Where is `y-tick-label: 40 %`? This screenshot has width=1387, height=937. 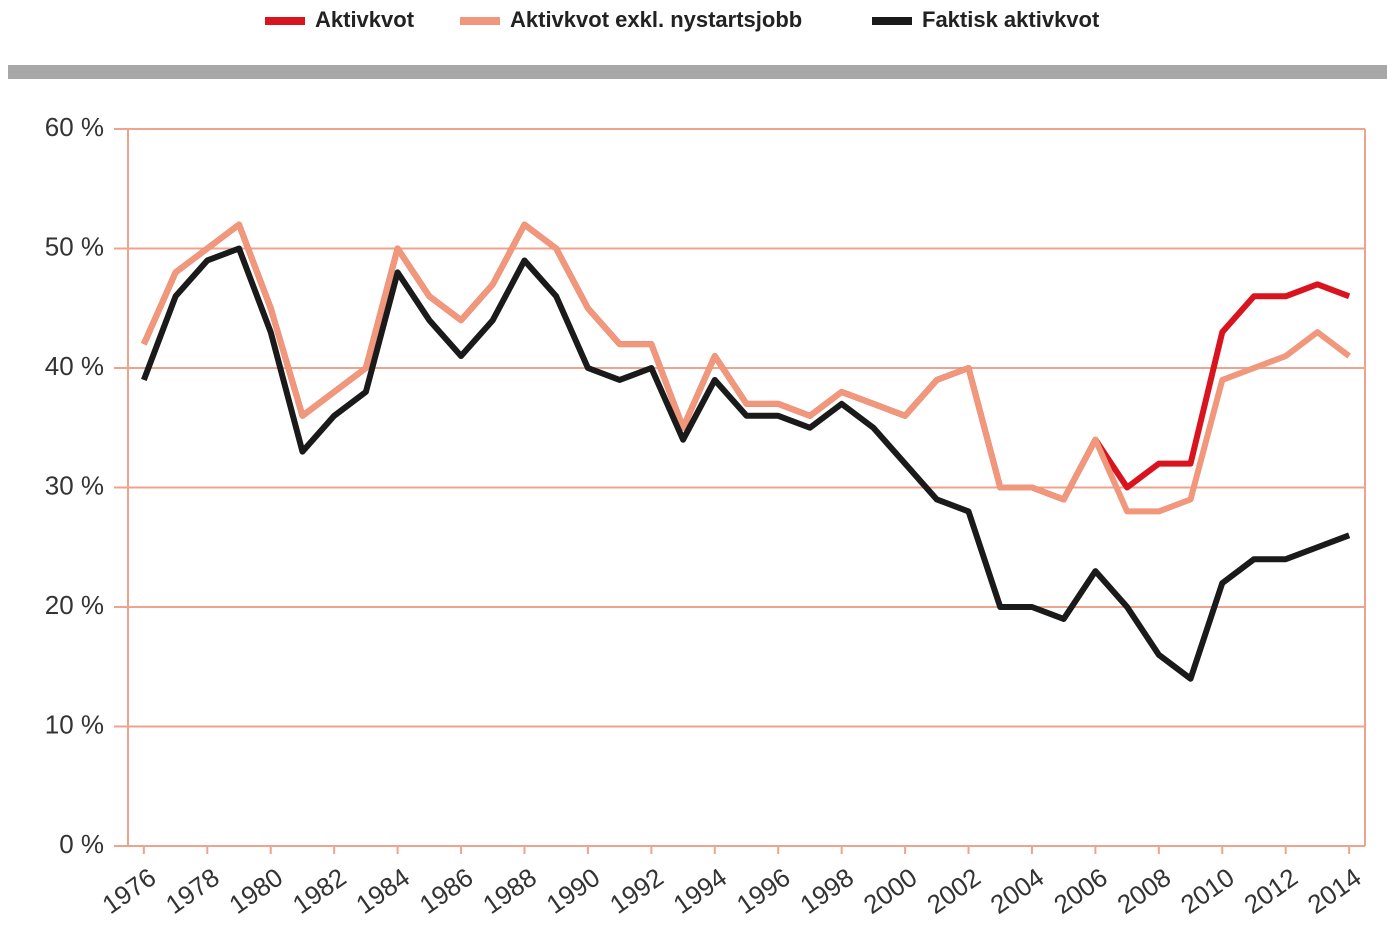 y-tick-label: 40 % is located at coordinates (74, 366).